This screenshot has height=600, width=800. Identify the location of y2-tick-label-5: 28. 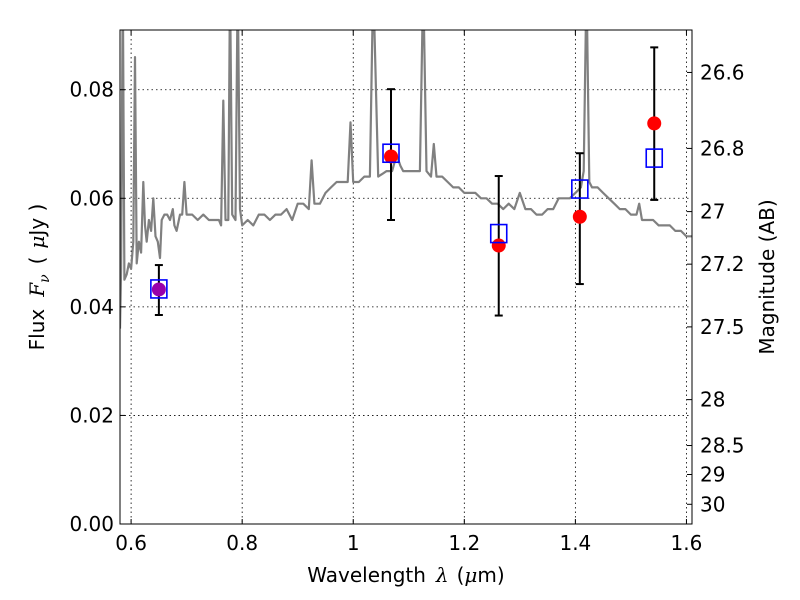
(712, 400).